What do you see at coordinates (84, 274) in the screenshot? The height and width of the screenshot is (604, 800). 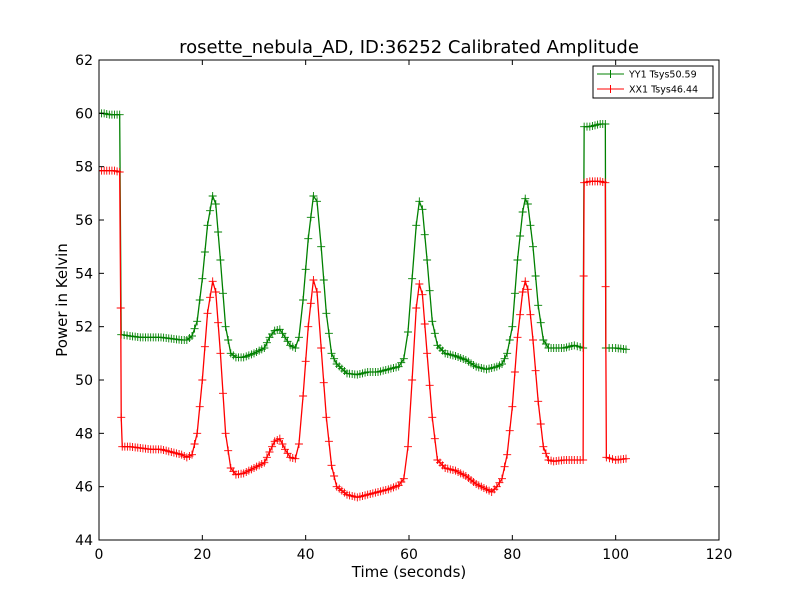 I see `y-tick-label-54: 54` at bounding box center [84, 274].